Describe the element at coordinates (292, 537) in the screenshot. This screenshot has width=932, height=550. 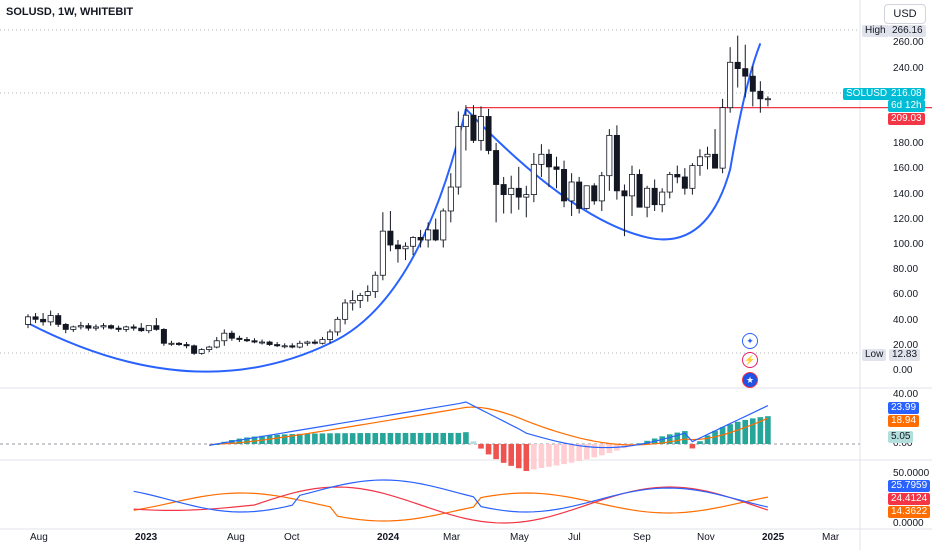
I see `time-tick-label: Oct` at that location.